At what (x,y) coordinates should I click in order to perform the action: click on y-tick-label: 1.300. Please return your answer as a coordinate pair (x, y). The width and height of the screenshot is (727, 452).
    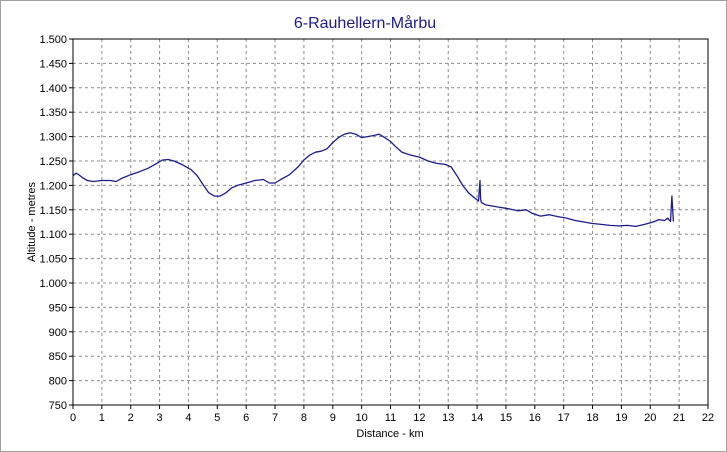
    Looking at the image, I should click on (53, 138).